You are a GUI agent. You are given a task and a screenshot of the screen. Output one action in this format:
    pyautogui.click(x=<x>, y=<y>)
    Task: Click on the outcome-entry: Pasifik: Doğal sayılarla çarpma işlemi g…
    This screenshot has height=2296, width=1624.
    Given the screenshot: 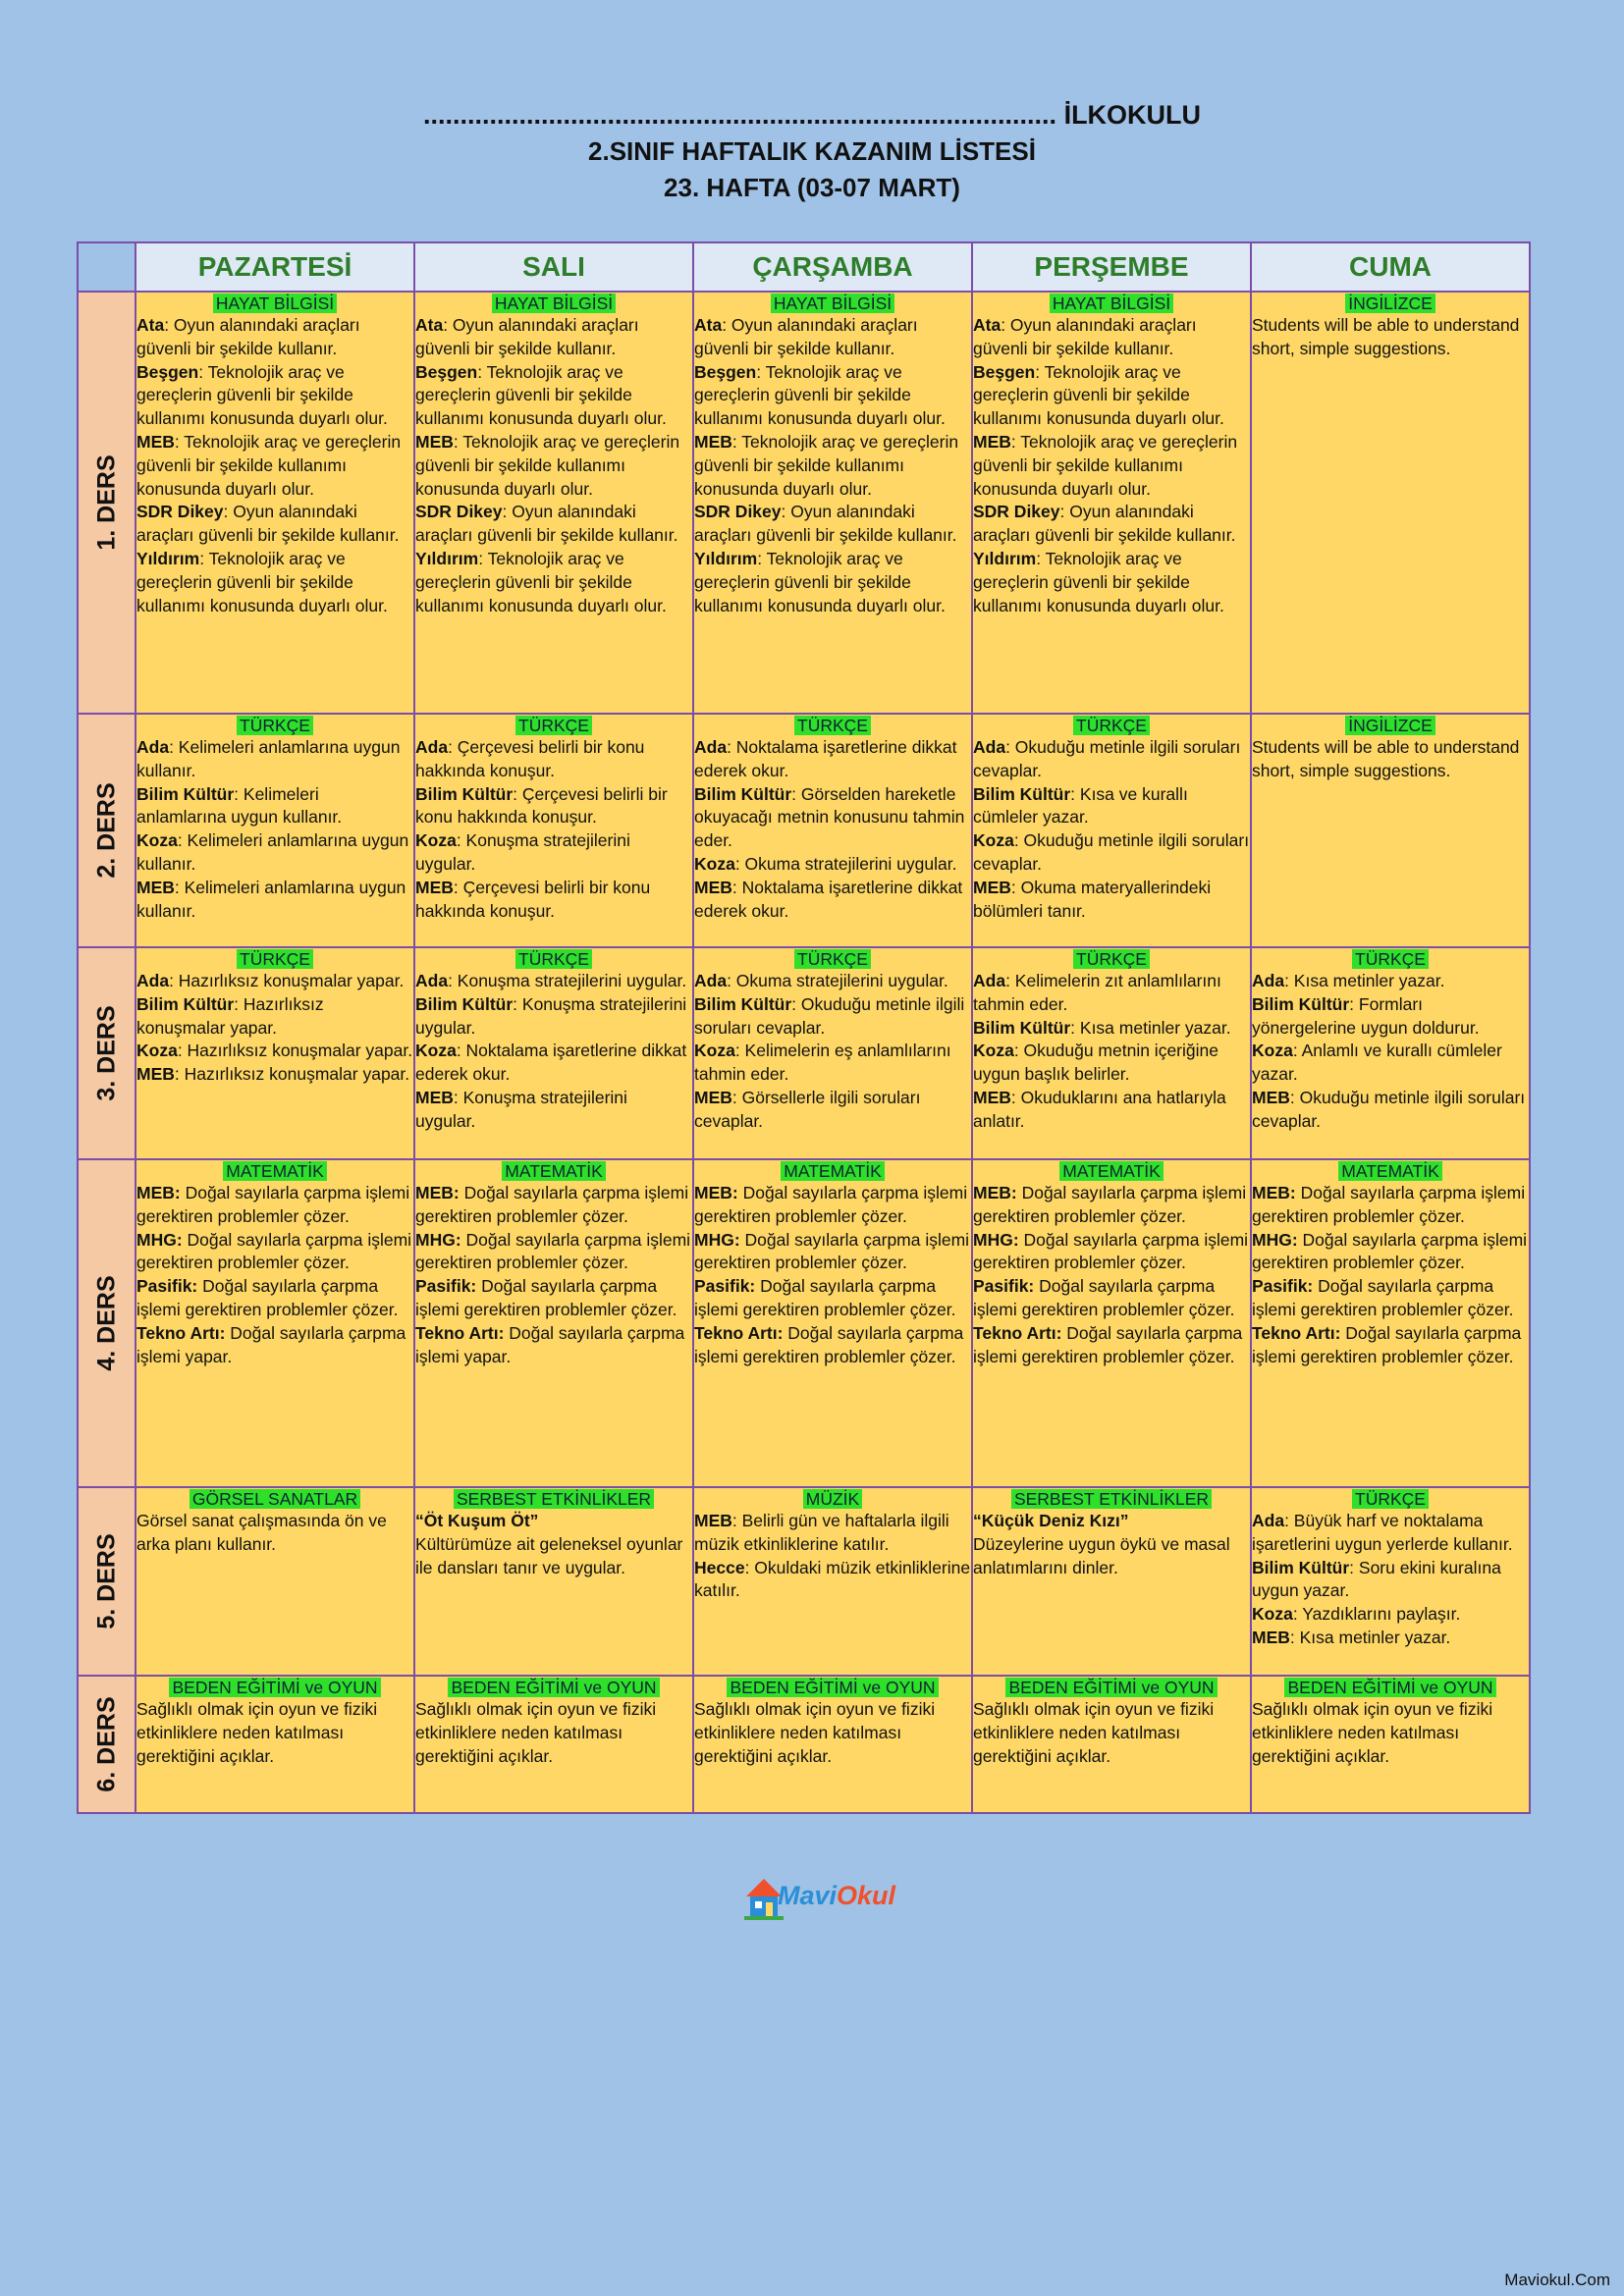 What is the action you would take?
    pyautogui.click(x=553, y=1299)
    